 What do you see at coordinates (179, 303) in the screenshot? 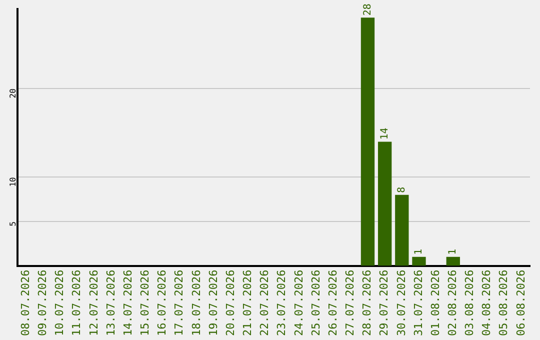
I see `x-tick-label: 17.07.2026` at bounding box center [179, 303].